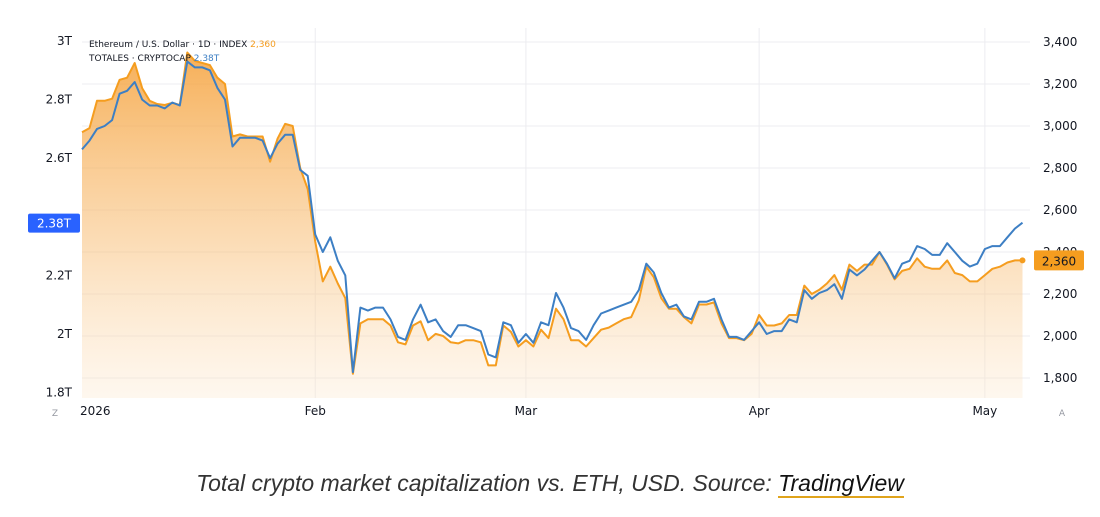 The height and width of the screenshot is (517, 1100). What do you see at coordinates (59, 100) in the screenshot?
I see `y-left-tick-1: 2.8T` at bounding box center [59, 100].